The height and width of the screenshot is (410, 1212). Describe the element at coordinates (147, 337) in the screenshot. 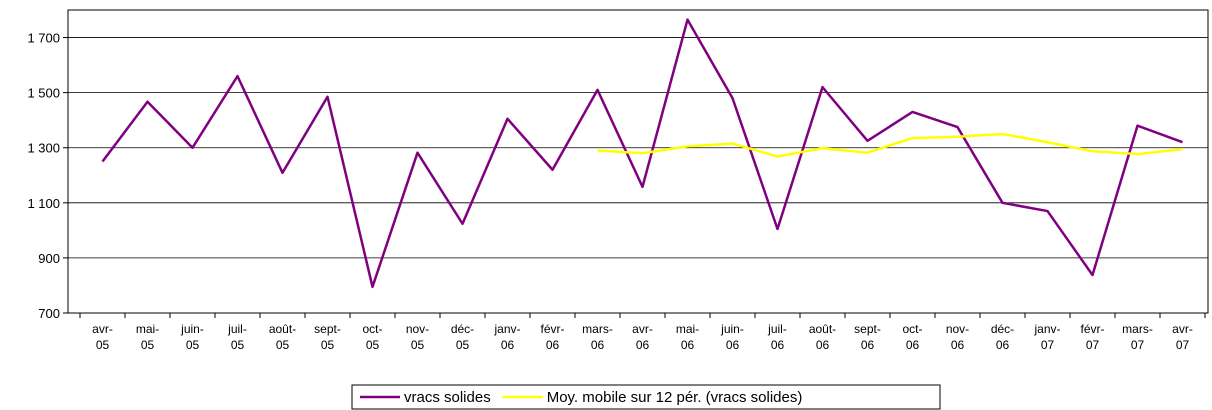

I see `x-tick-label: mai- 05` at that location.